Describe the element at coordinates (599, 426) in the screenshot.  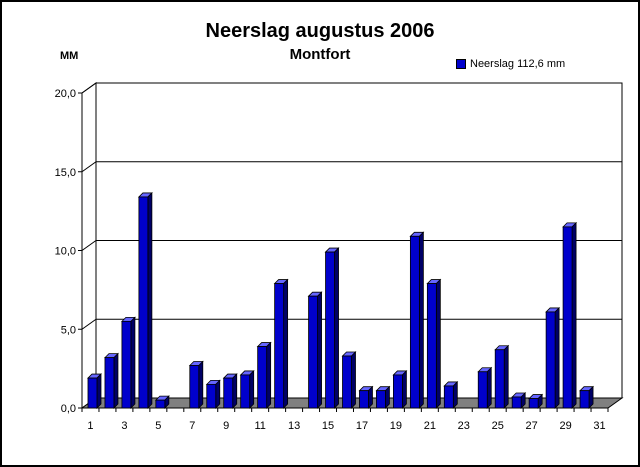
I see `x-tick-label: 31` at that location.